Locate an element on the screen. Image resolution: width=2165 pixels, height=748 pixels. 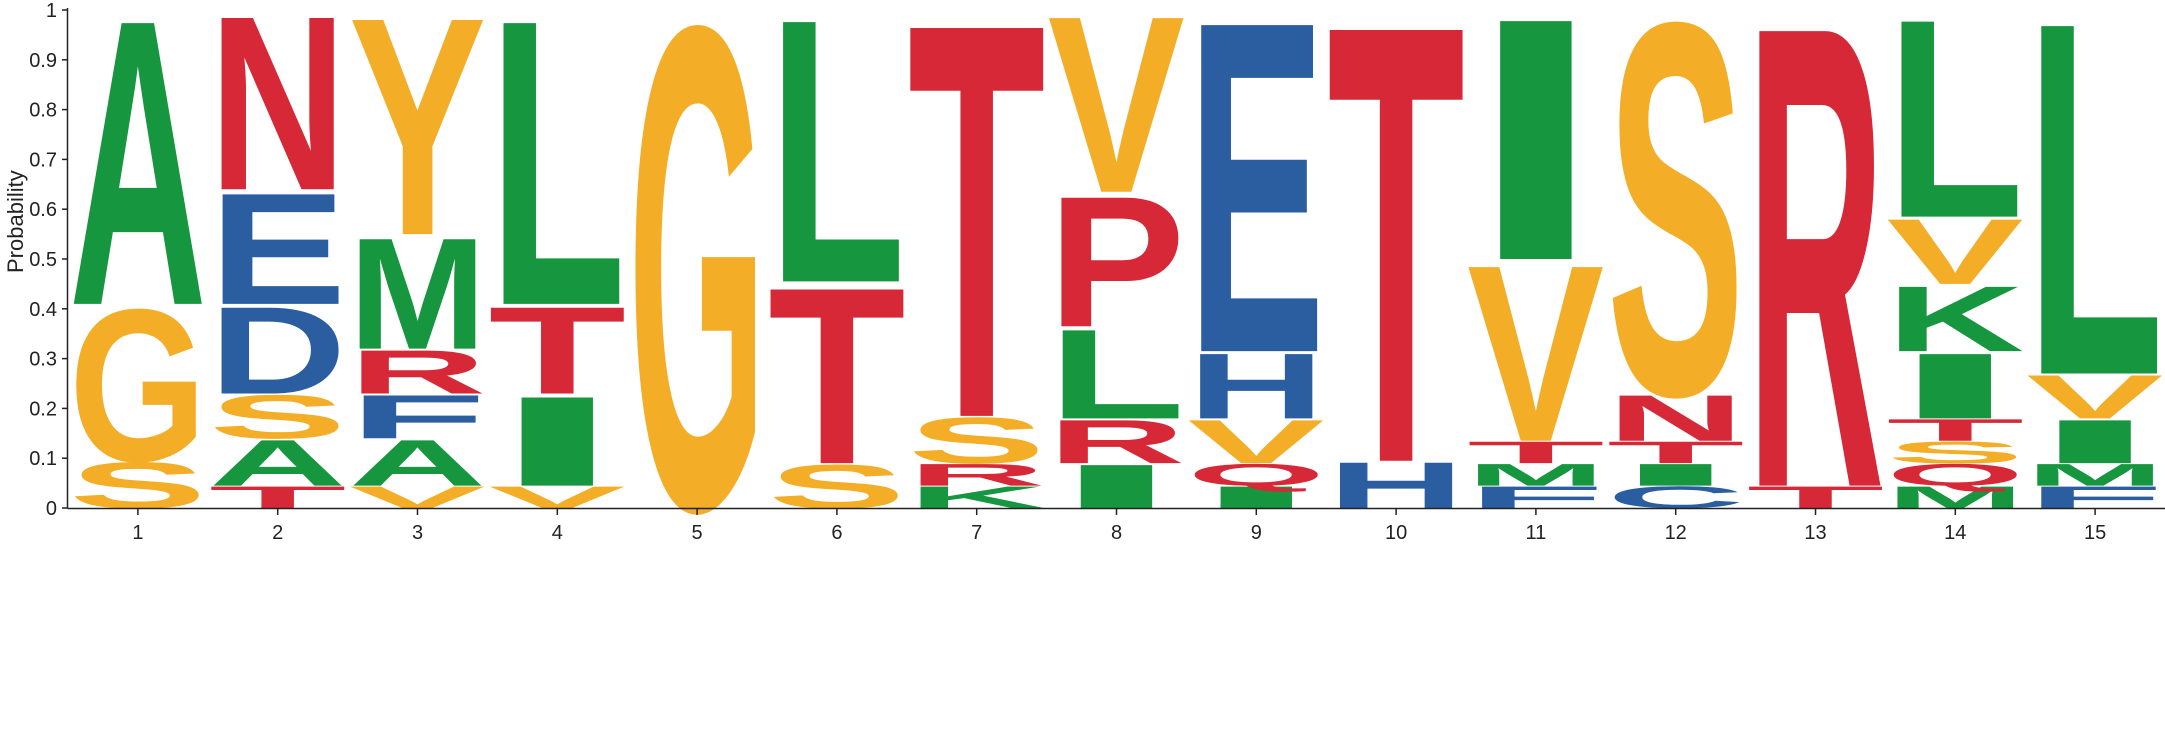
y-tick-label: 0 is located at coordinates (51, 509).